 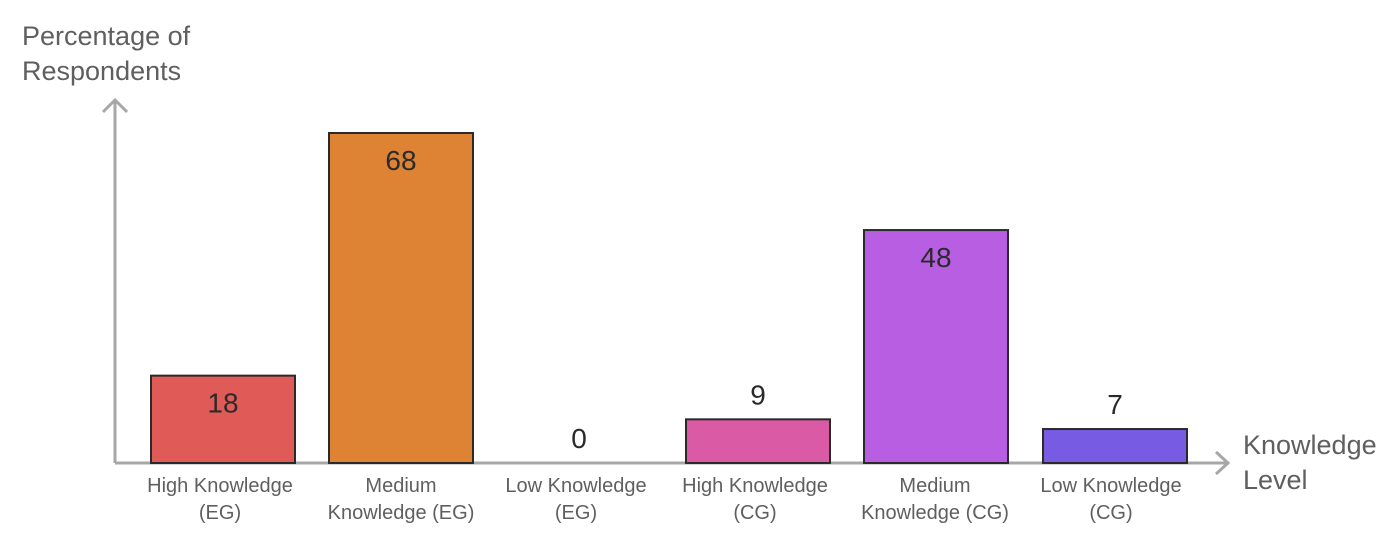 I want to click on x-tick-label-6: Low Knowledge (CG), so click(x=1111, y=499).